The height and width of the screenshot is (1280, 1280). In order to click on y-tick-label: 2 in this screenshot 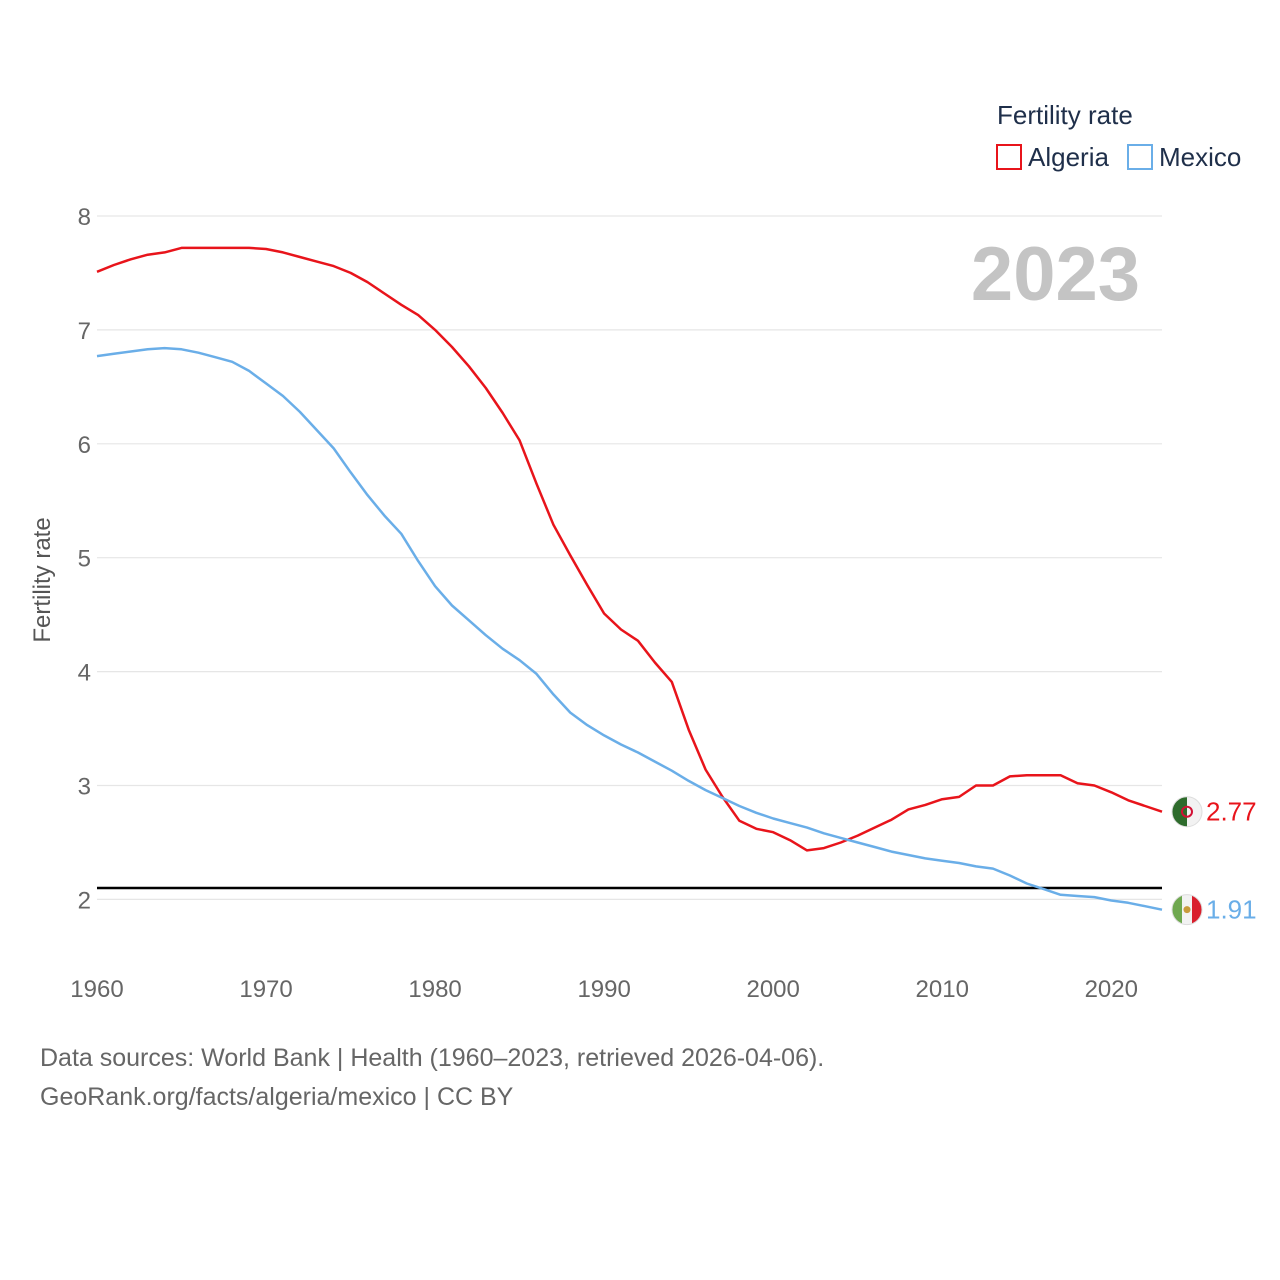, I will do `click(84, 900)`.